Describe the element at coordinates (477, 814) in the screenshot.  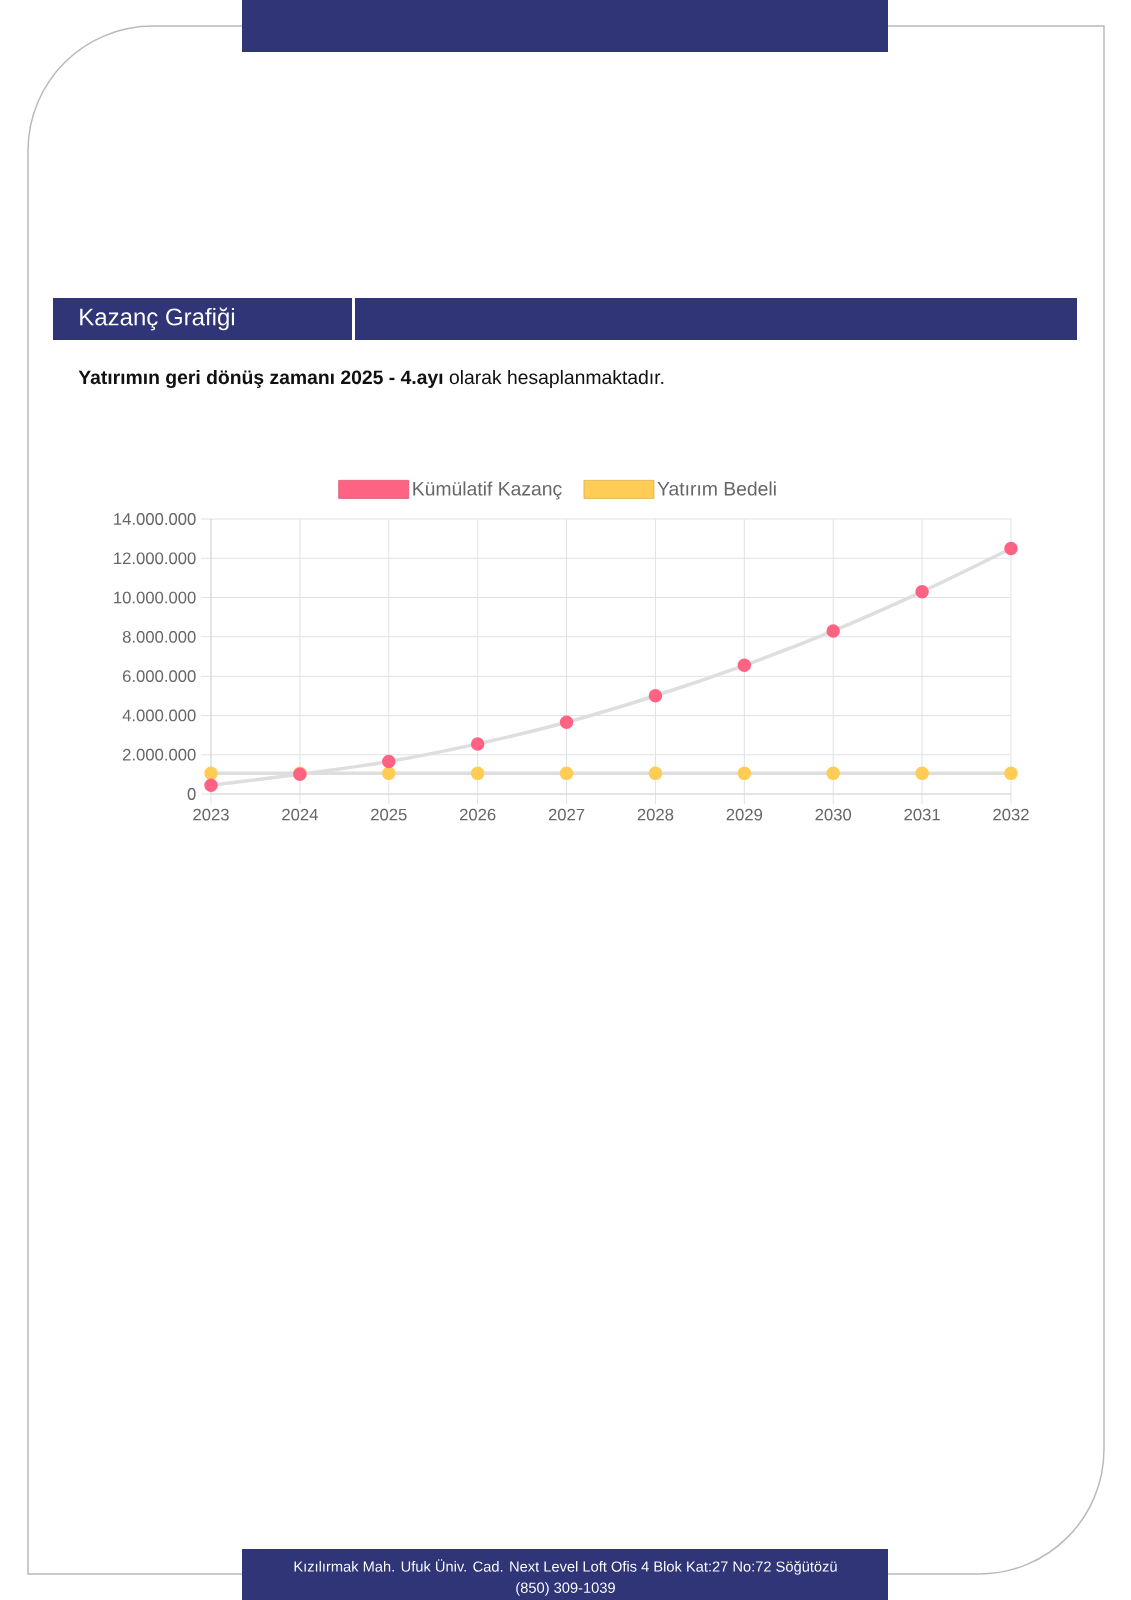
I see `x-tick-label: 2026` at that location.